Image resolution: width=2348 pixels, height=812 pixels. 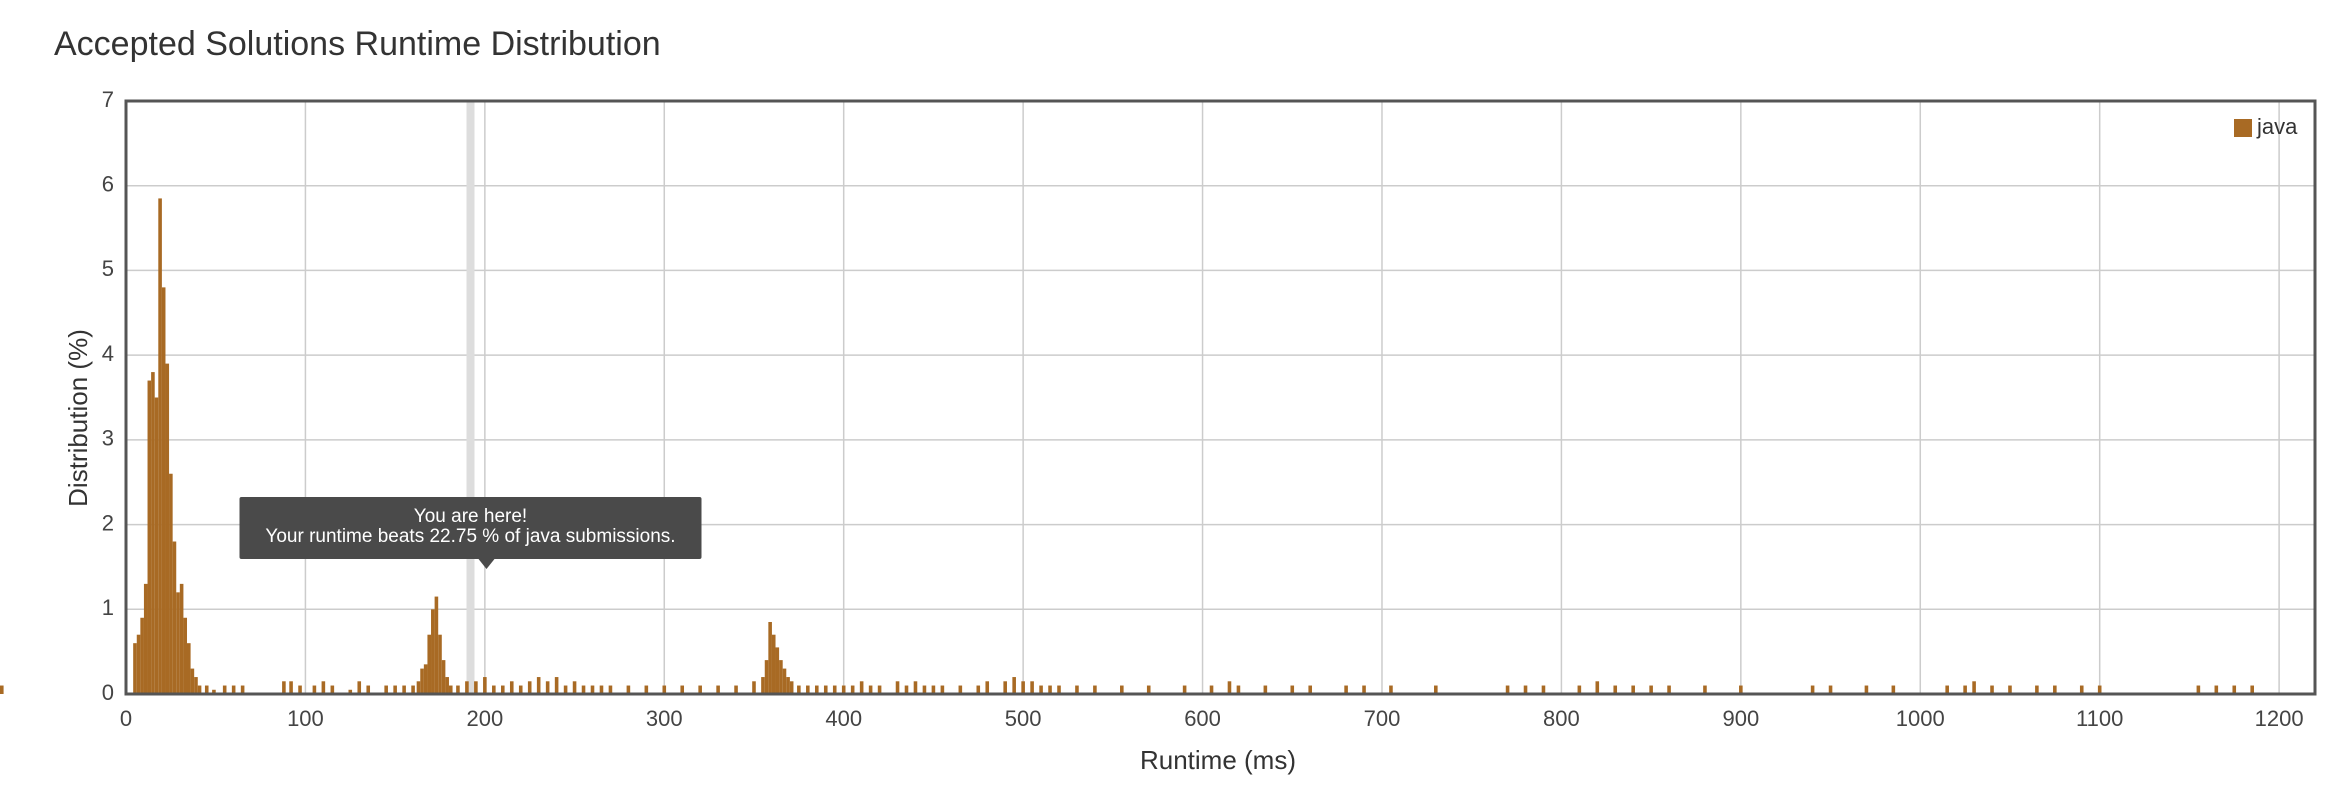 What do you see at coordinates (843, 718) in the screenshot?
I see `x-tick-label: 400` at bounding box center [843, 718].